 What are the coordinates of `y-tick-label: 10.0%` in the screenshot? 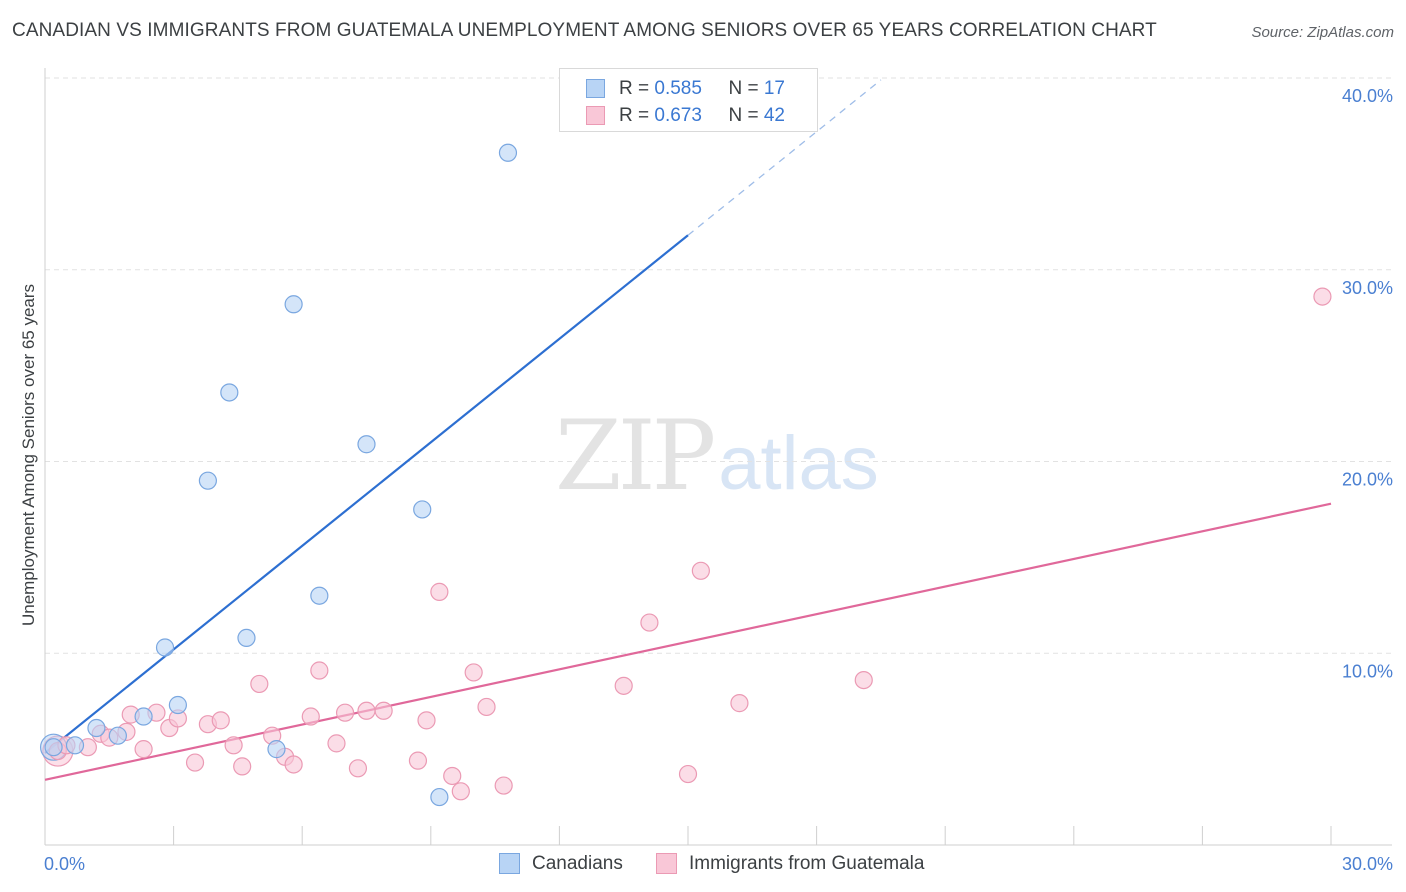 It's located at (1367, 671).